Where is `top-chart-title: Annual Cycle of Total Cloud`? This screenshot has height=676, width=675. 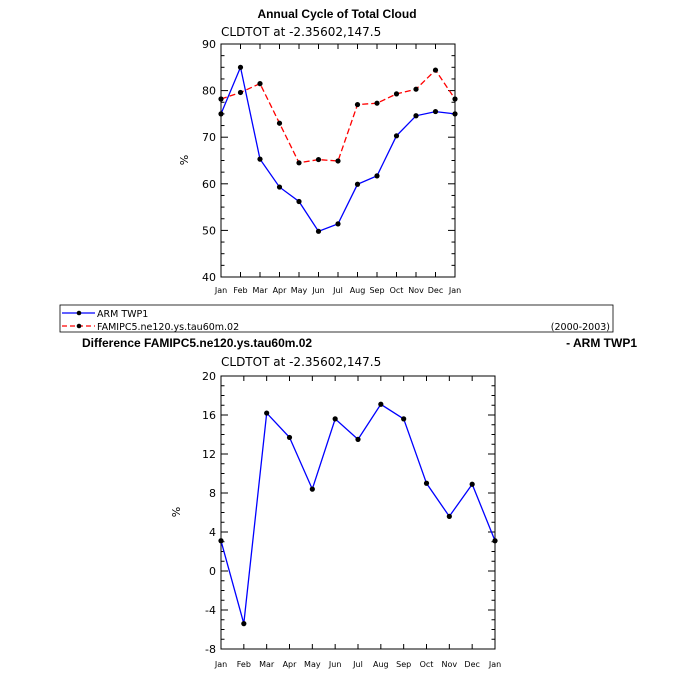
top-chart-title: Annual Cycle of Total Cloud is located at coordinates (336, 14).